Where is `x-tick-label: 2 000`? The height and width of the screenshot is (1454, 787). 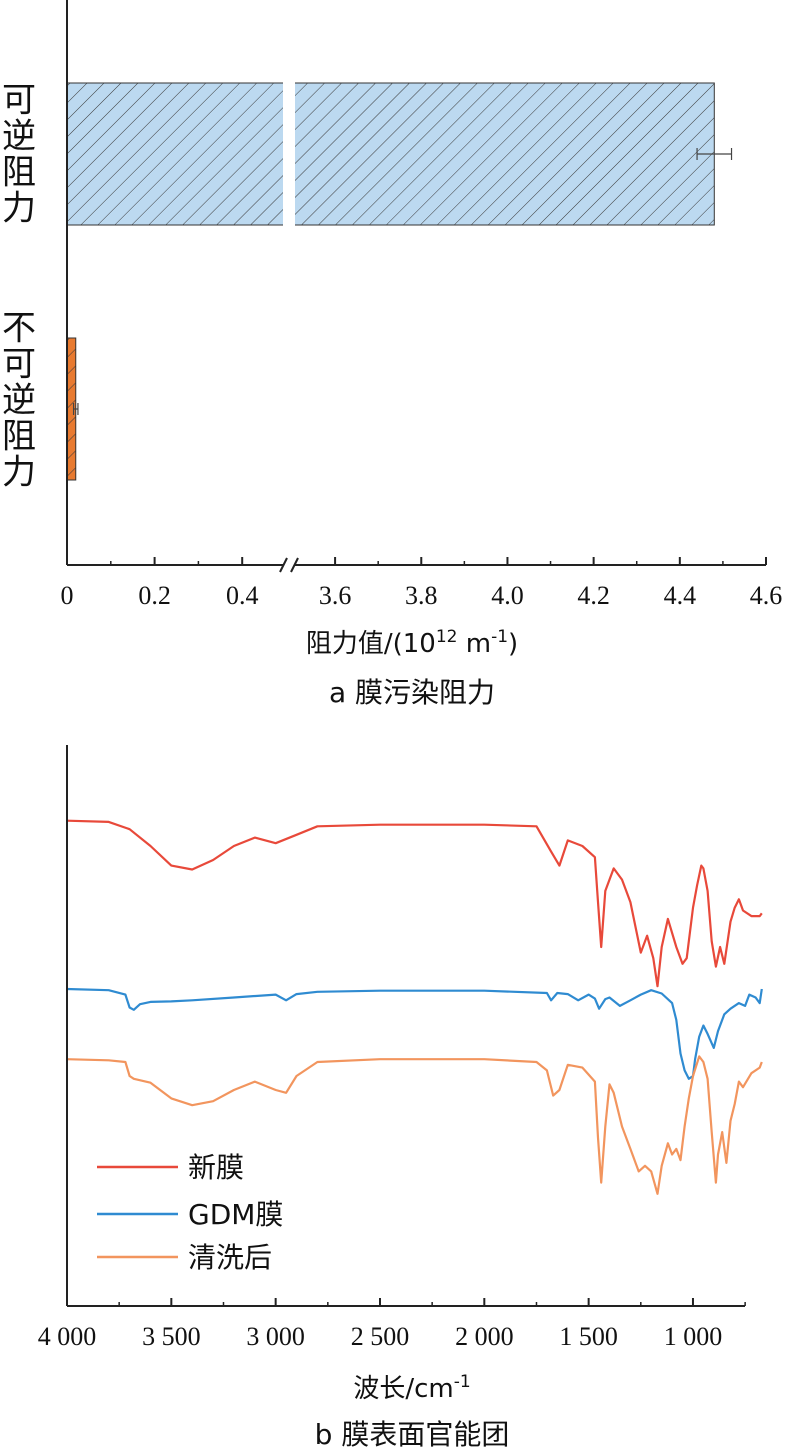 x-tick-label: 2 000 is located at coordinates (484, 1336).